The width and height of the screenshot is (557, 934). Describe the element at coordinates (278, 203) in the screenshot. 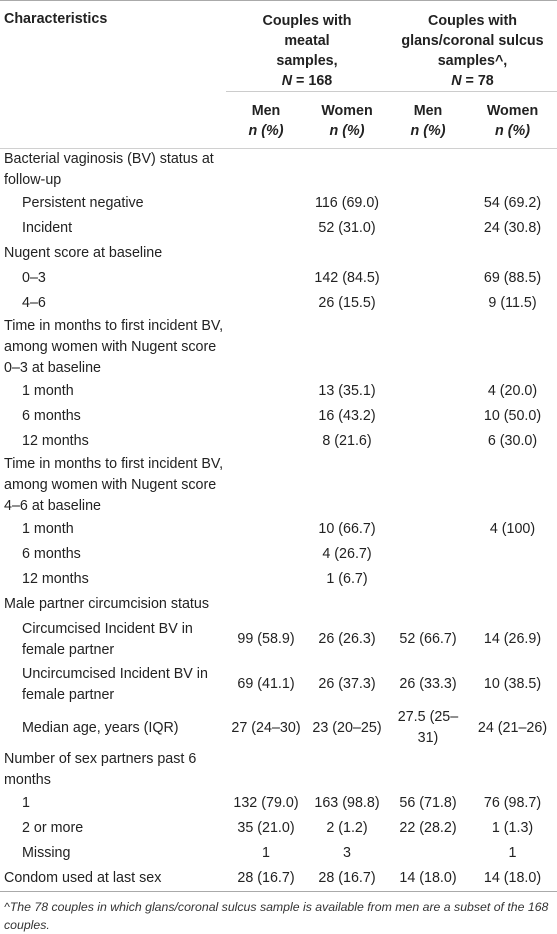

I see `table-row: Persistent negative 116 (69.0) 54 (69.2)` at that location.